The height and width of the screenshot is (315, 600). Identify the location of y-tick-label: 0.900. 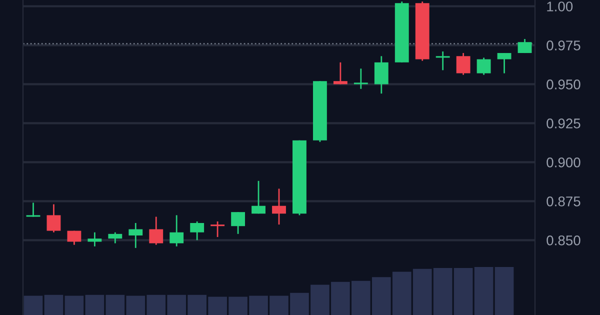
(563, 163).